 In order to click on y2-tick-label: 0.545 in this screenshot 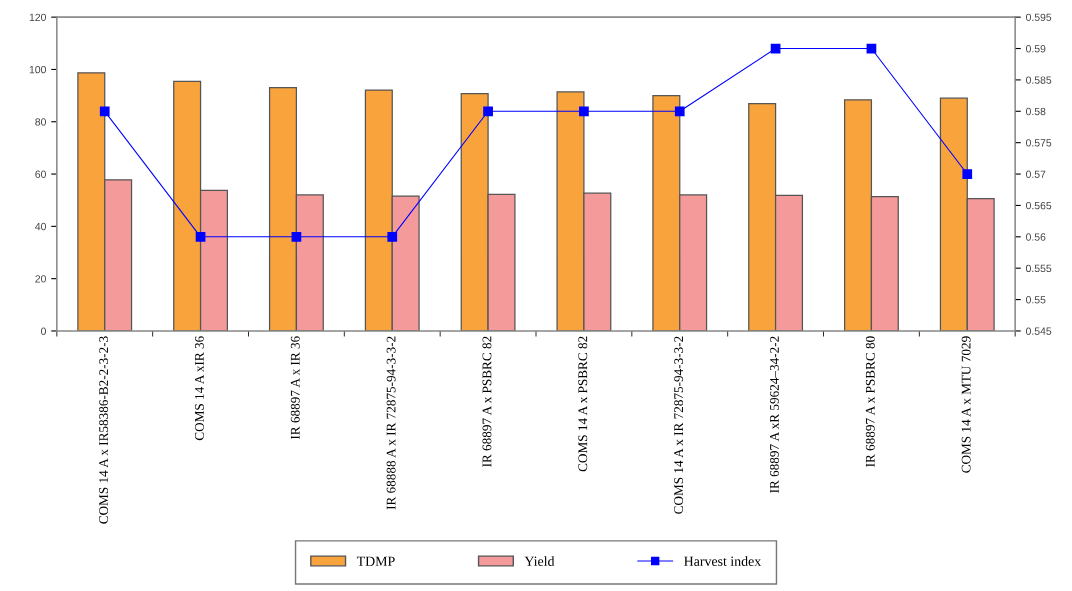, I will do `click(1039, 331)`.